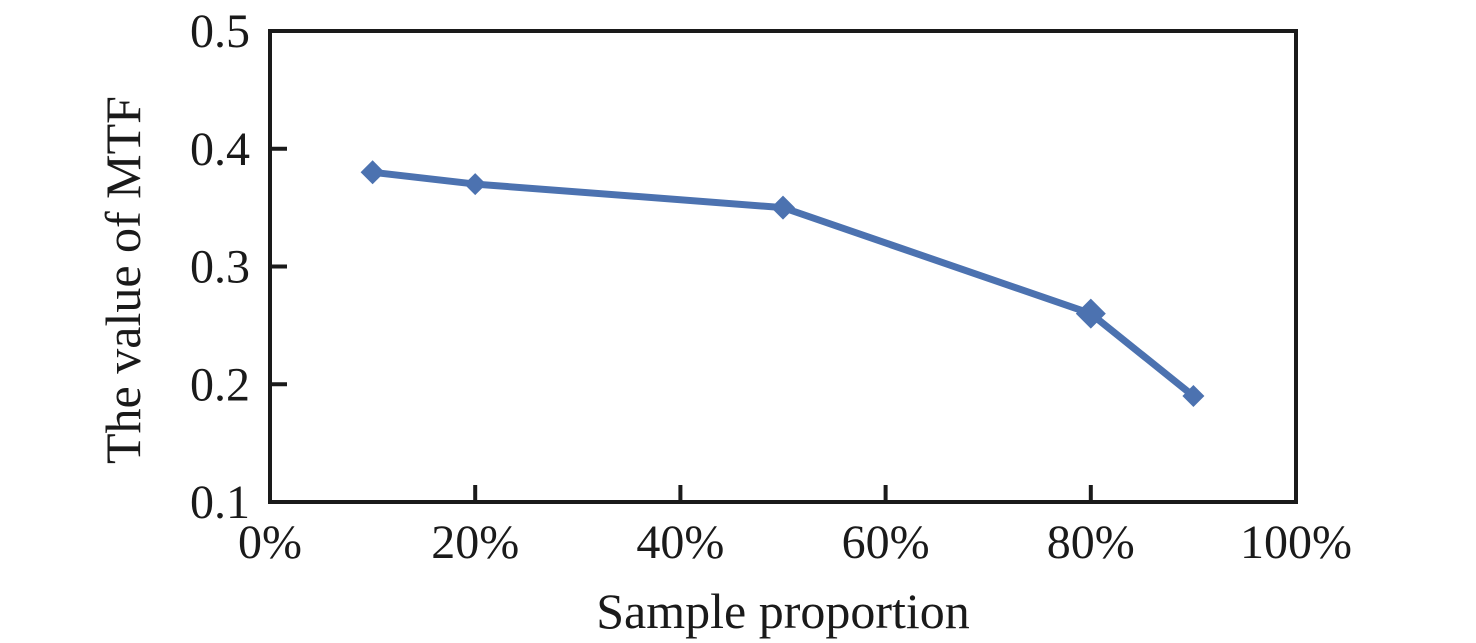 The height and width of the screenshot is (643, 1476). What do you see at coordinates (270, 542) in the screenshot?
I see `x-tick-label: 0%` at bounding box center [270, 542].